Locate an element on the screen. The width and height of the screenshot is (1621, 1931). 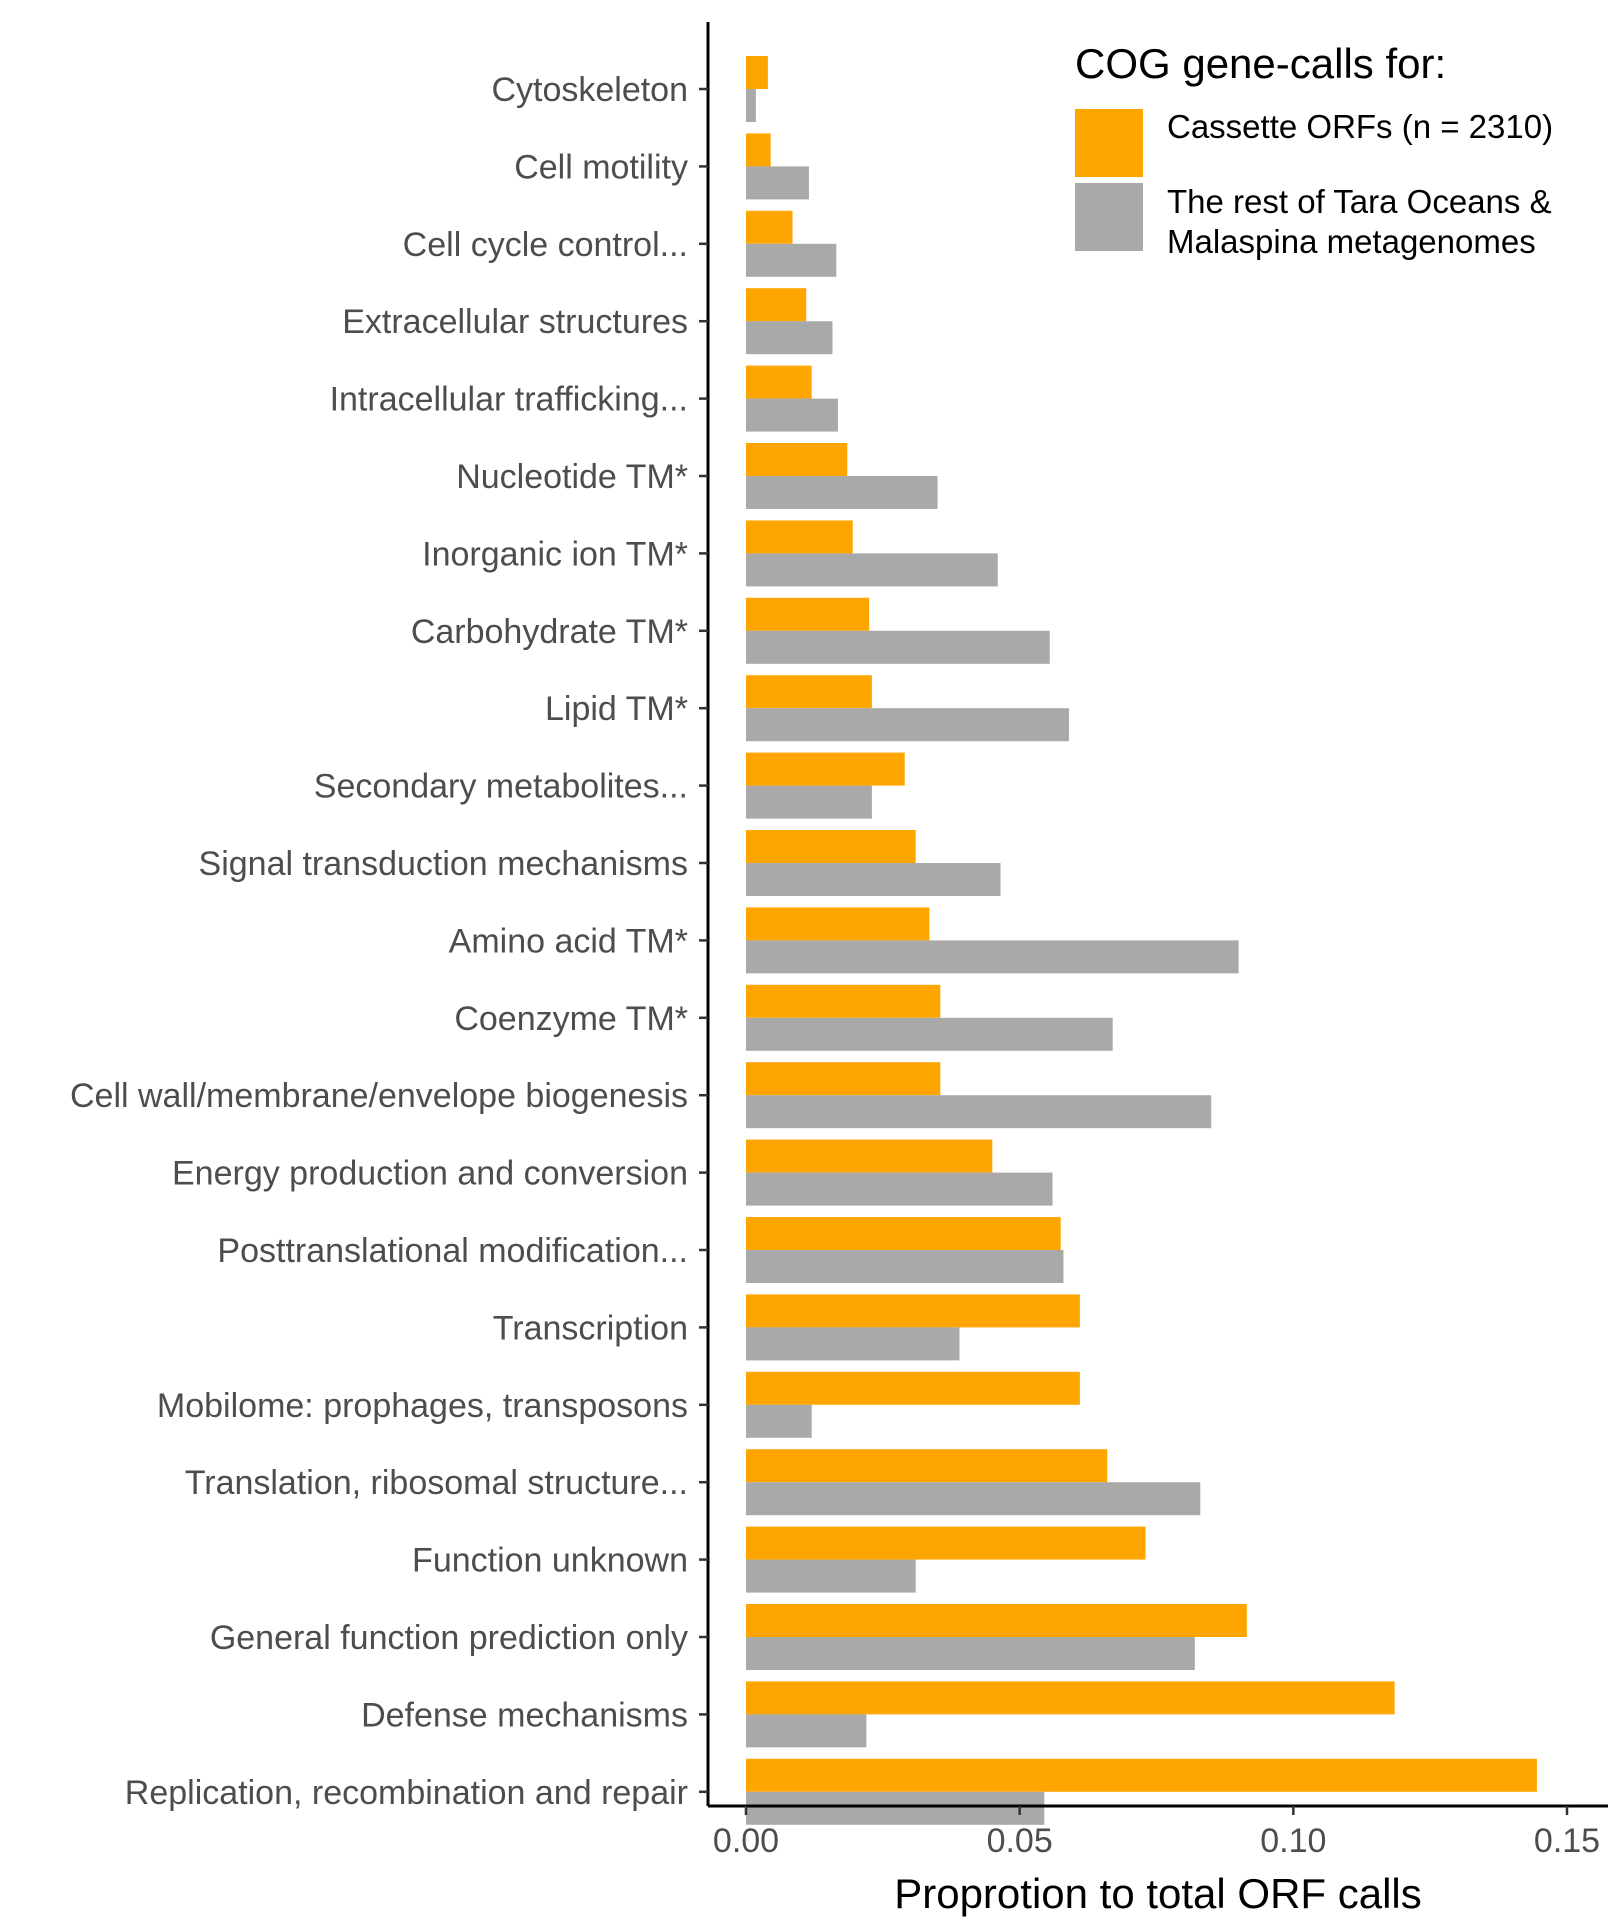
category-label: Transcription is located at coordinates (590, 1328).